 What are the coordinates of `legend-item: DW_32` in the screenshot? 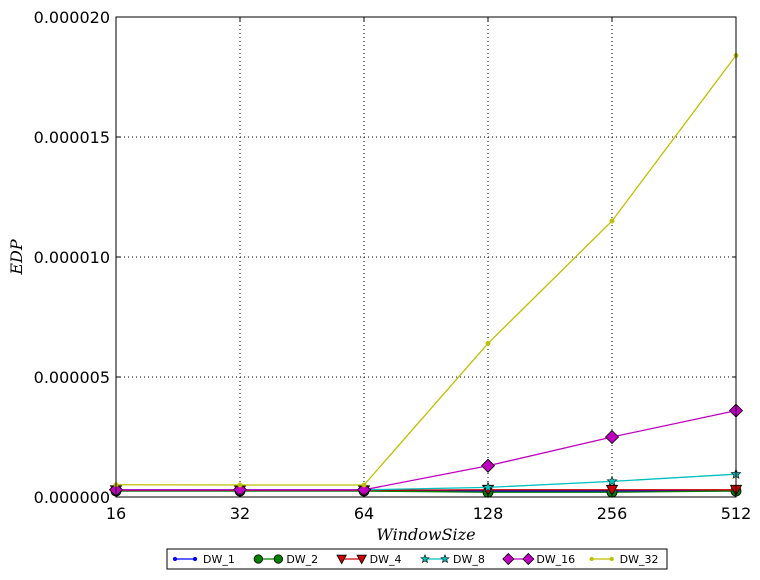 It's located at (624, 559).